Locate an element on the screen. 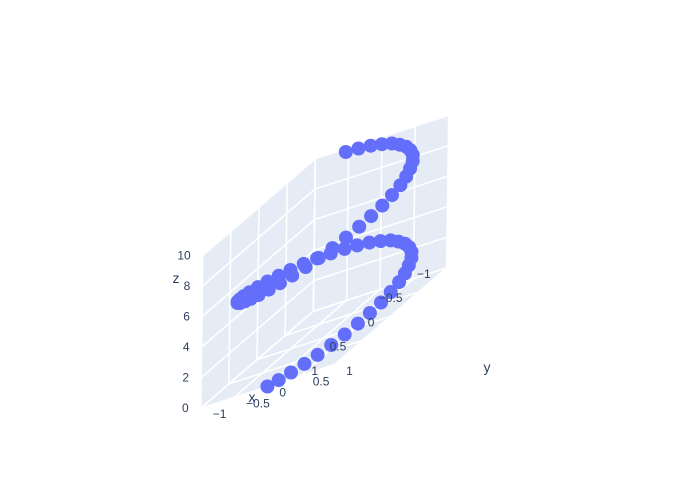 This screenshot has width=700, height=500. x-tick-label: 1 is located at coordinates (314, 371).